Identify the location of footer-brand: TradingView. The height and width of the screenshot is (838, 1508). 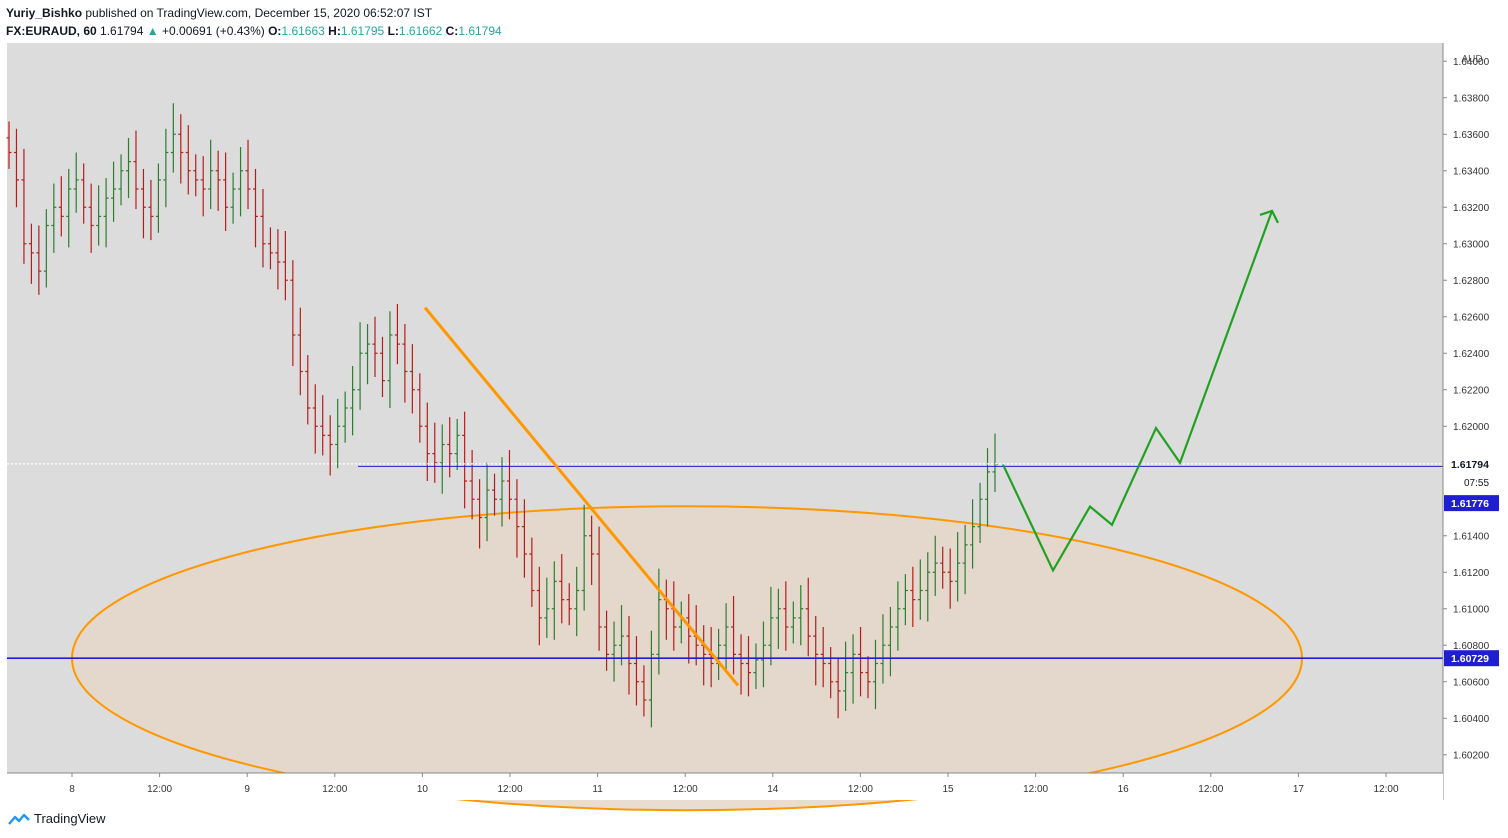
(57, 818).